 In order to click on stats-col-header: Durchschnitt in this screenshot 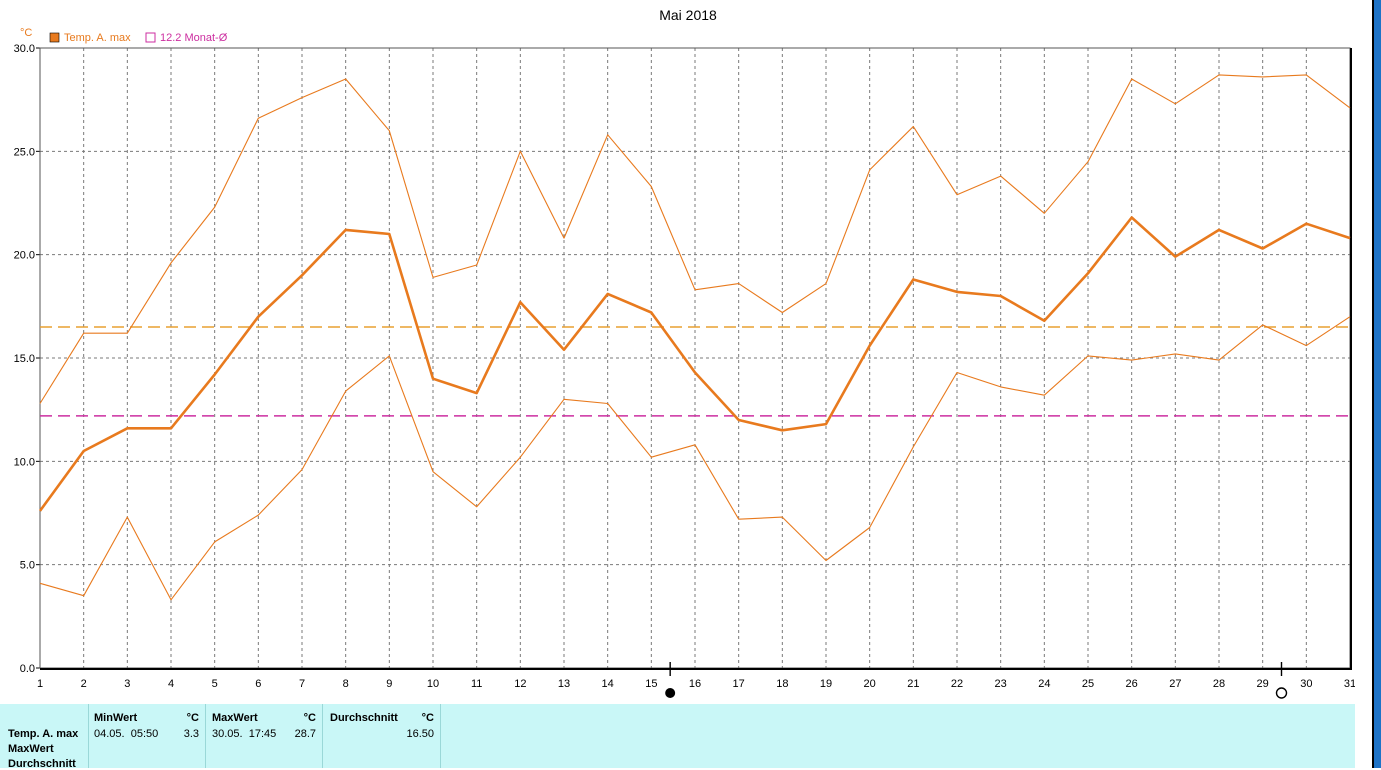, I will do `click(364, 718)`.